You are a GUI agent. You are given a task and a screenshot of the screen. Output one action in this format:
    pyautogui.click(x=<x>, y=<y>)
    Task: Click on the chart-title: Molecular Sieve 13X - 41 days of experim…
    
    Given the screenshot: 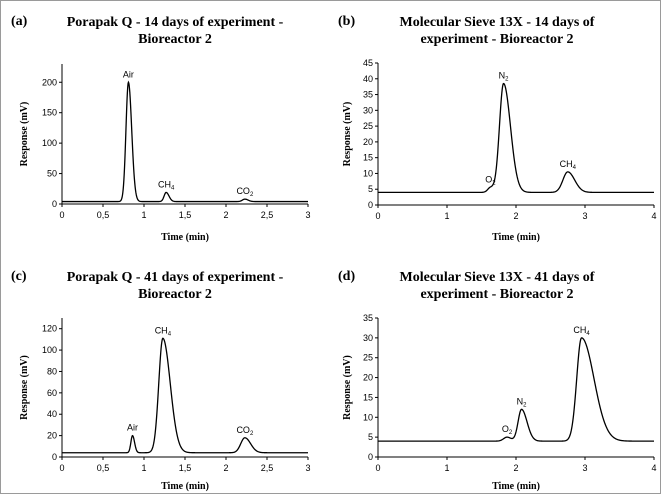 What is the action you would take?
    pyautogui.click(x=497, y=286)
    